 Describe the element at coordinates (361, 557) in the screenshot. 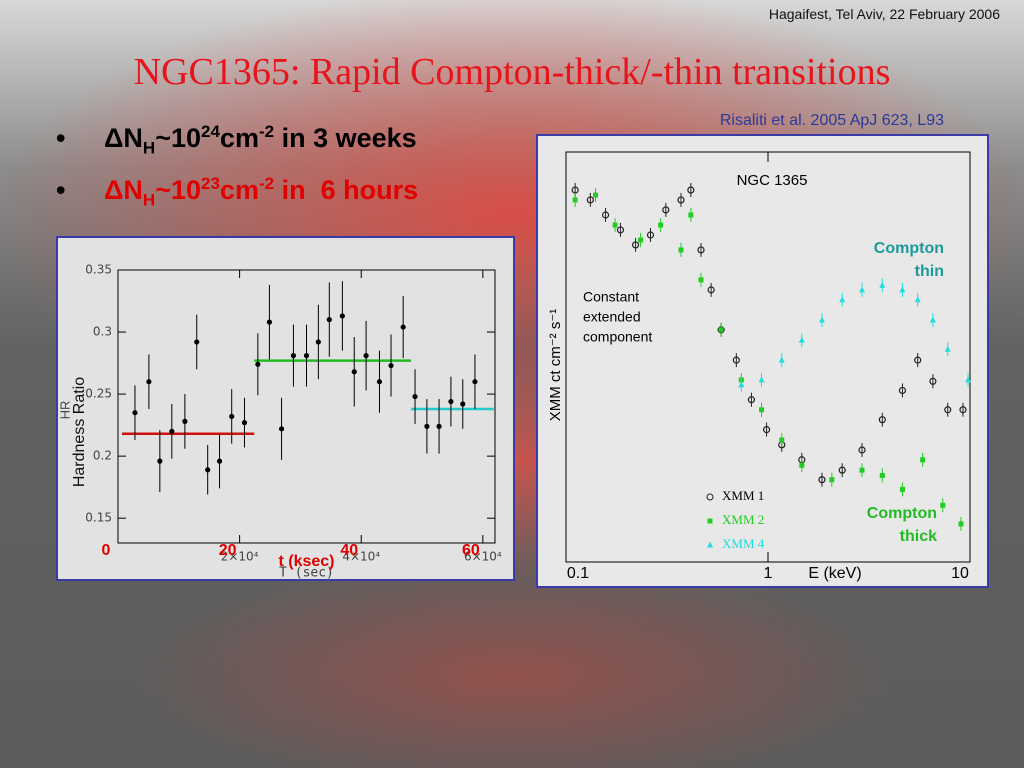

I see `x-tick-label: 4×10⁴` at that location.